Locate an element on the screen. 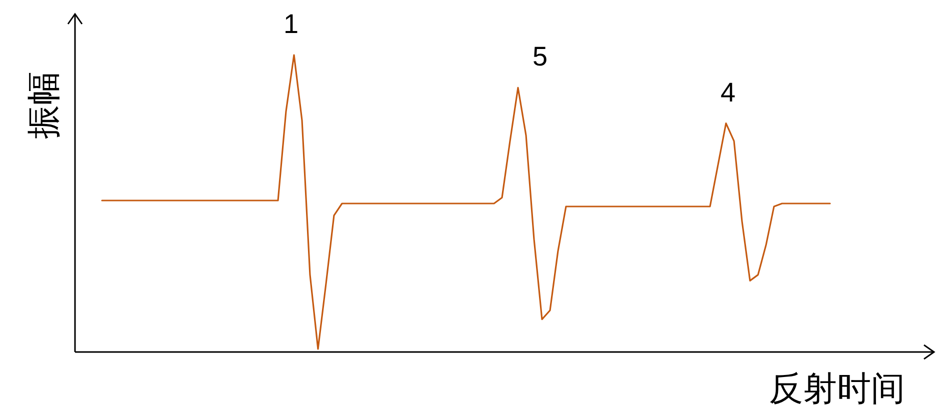  x-axis-title: 反射时间 is located at coordinates (837, 388).